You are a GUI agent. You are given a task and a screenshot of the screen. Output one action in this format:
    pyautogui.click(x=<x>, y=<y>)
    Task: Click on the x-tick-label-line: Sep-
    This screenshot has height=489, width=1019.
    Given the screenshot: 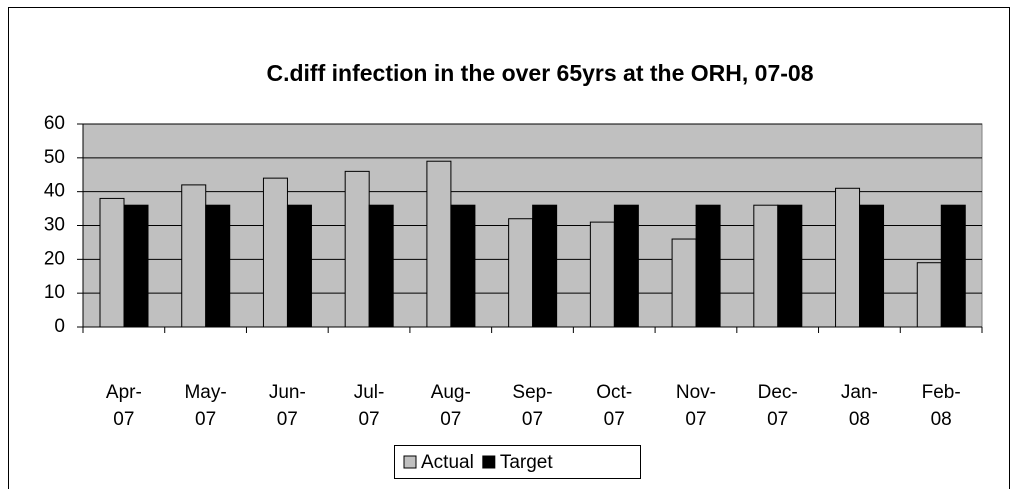 What is the action you would take?
    pyautogui.click(x=532, y=392)
    